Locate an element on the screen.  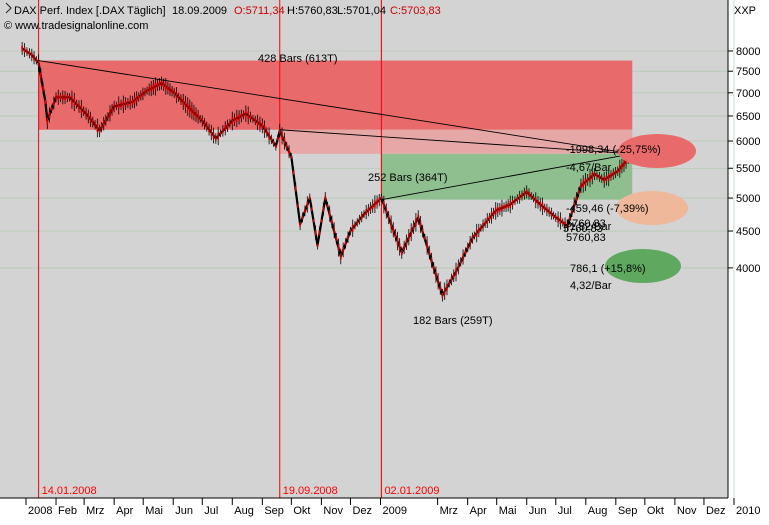
y-tick-label: 5500 is located at coordinates (748, 169).